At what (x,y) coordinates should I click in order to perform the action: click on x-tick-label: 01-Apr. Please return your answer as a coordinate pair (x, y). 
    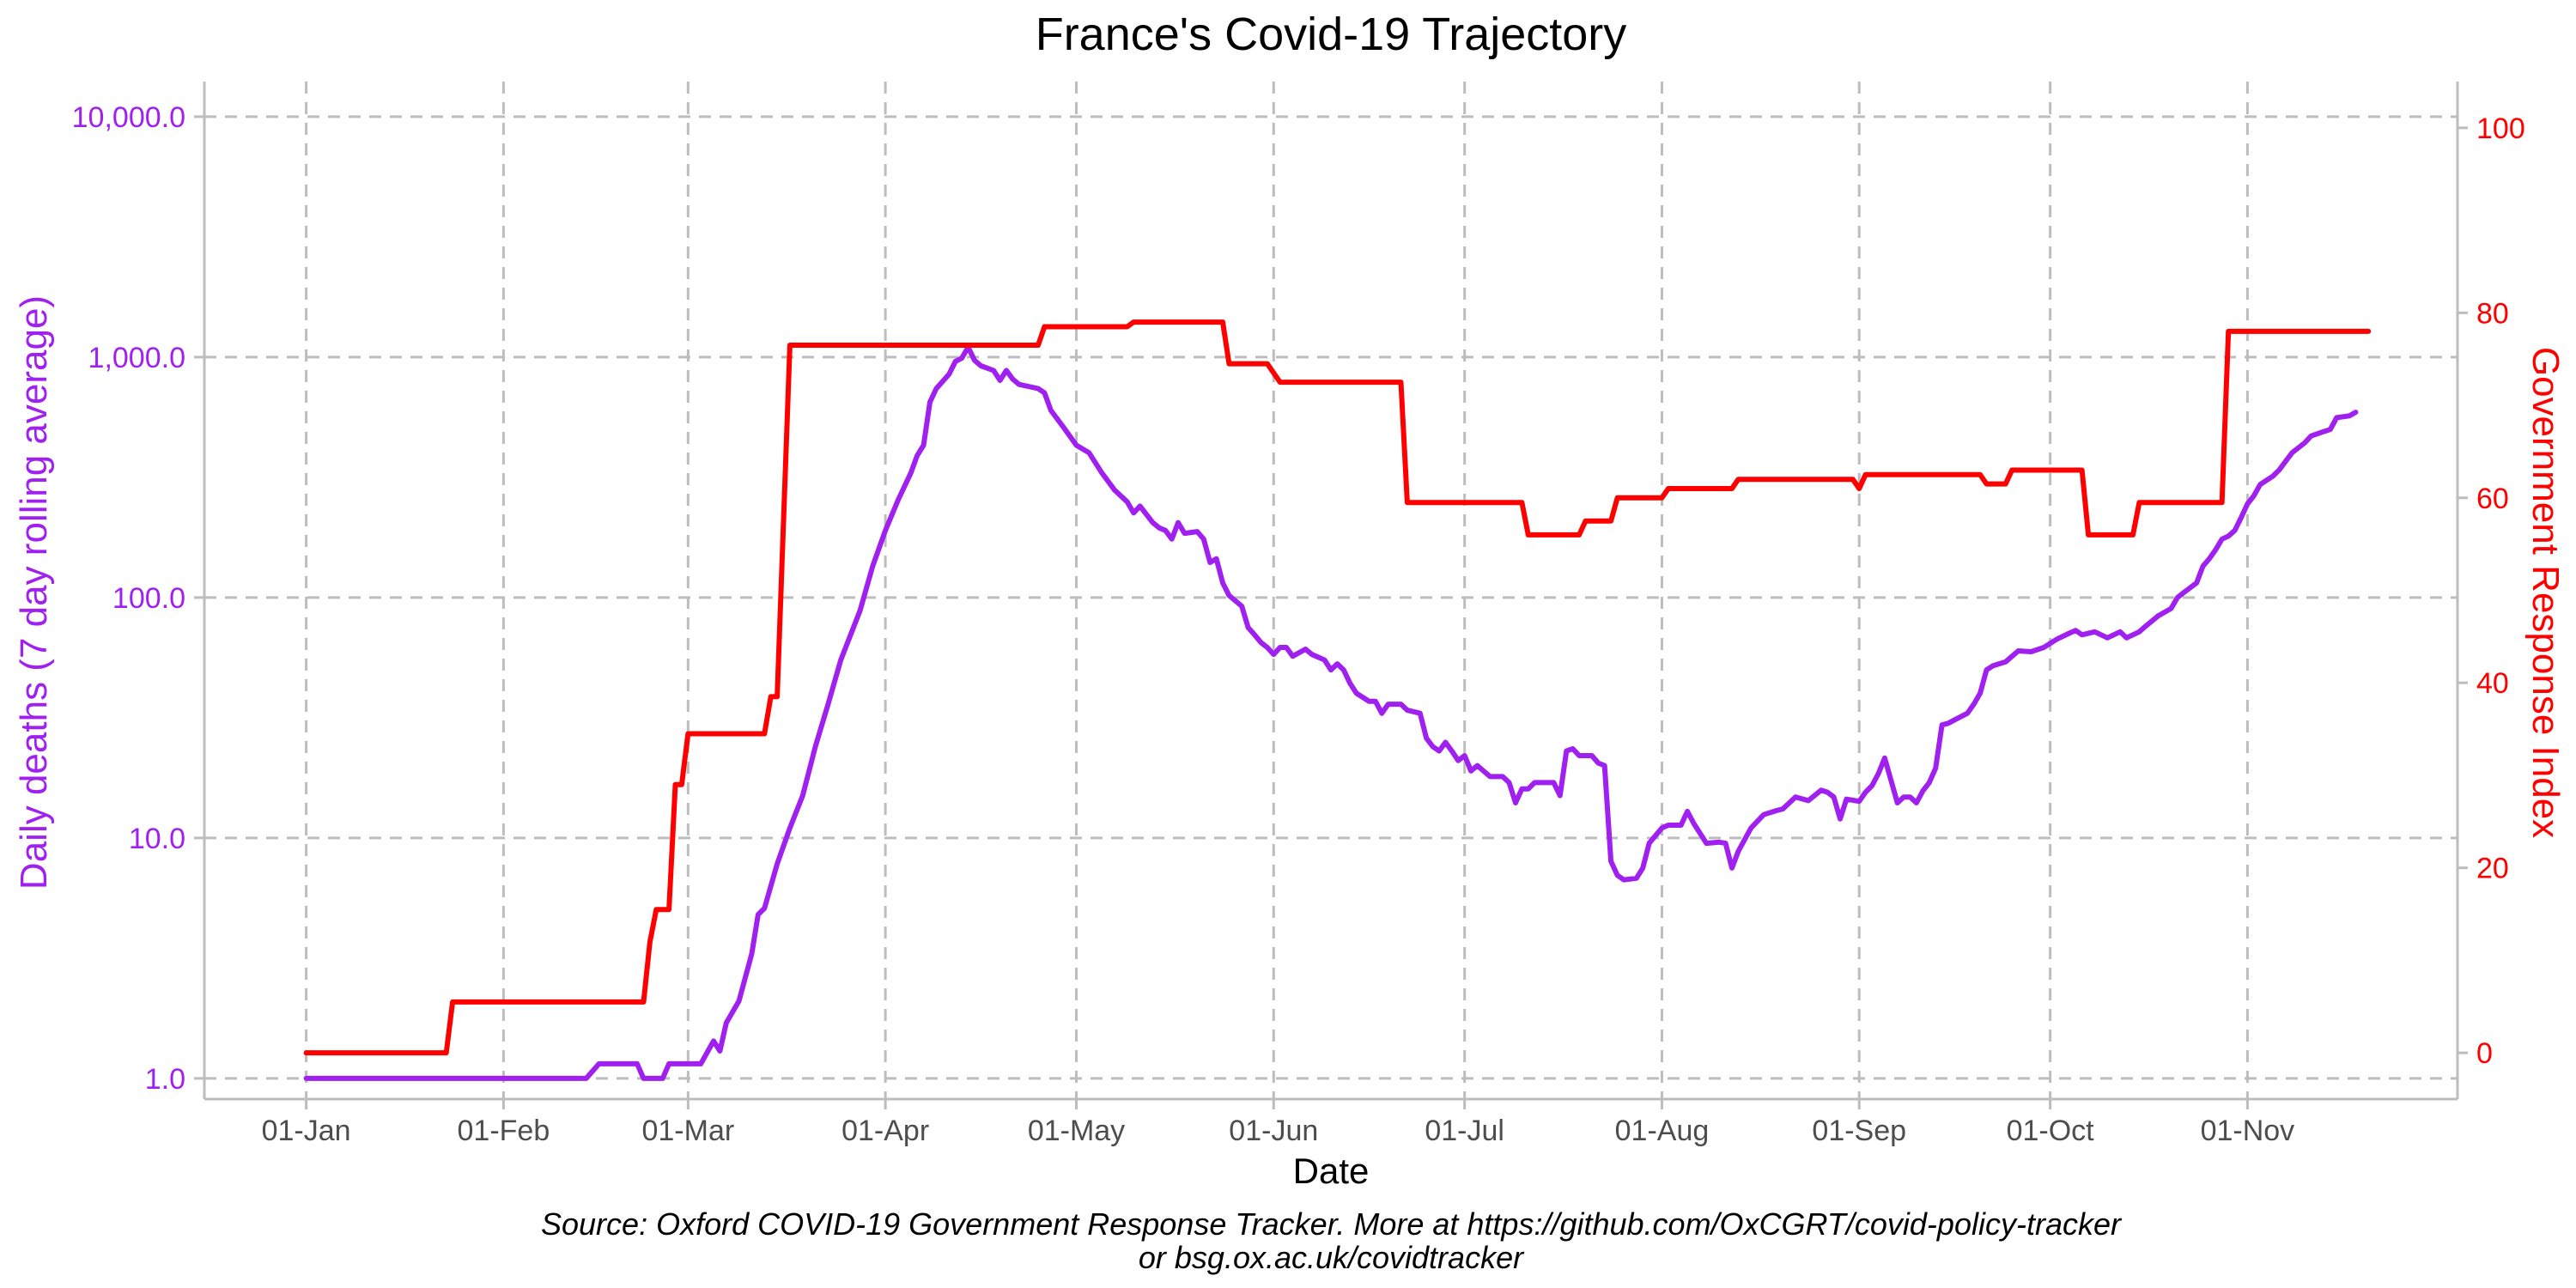
    Looking at the image, I should click on (885, 1131).